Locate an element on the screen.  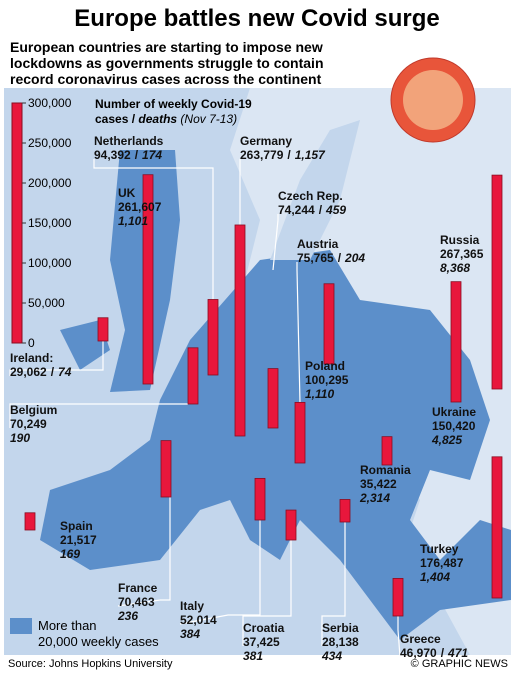
country-name: Czech Rep. is located at coordinates (310, 196).